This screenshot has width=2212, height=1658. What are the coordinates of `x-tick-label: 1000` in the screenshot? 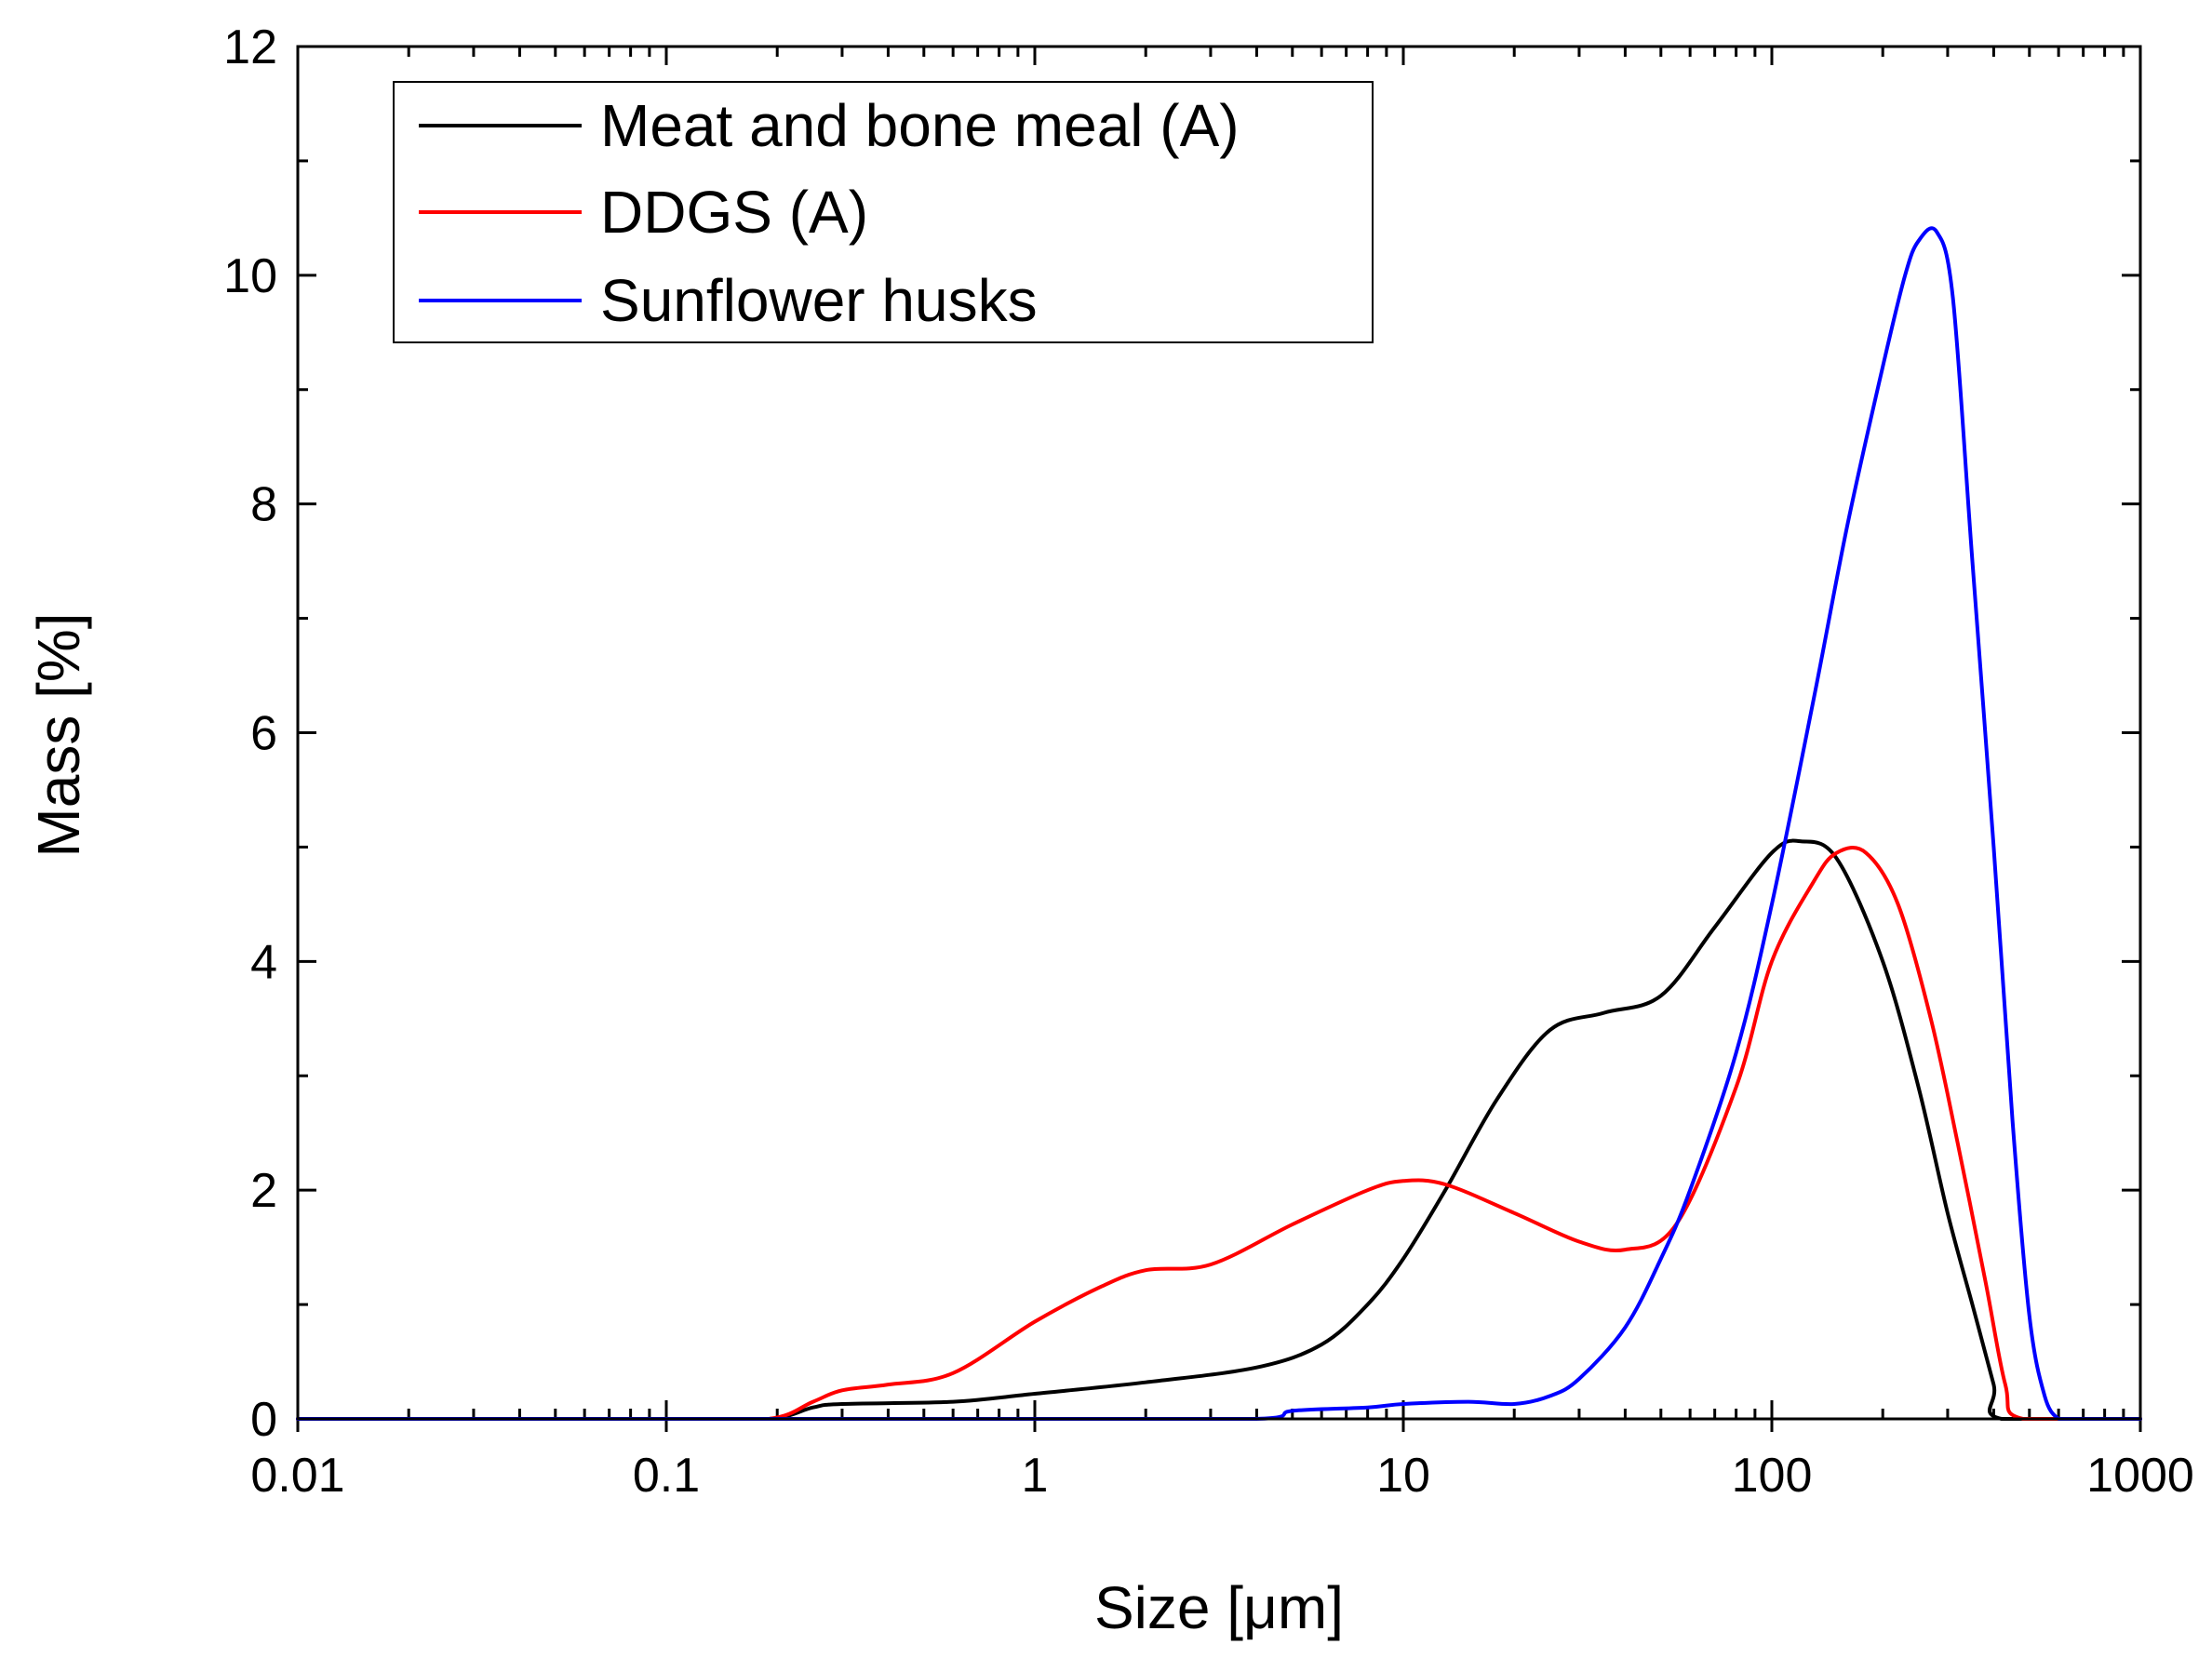 It's located at (2140, 1476).